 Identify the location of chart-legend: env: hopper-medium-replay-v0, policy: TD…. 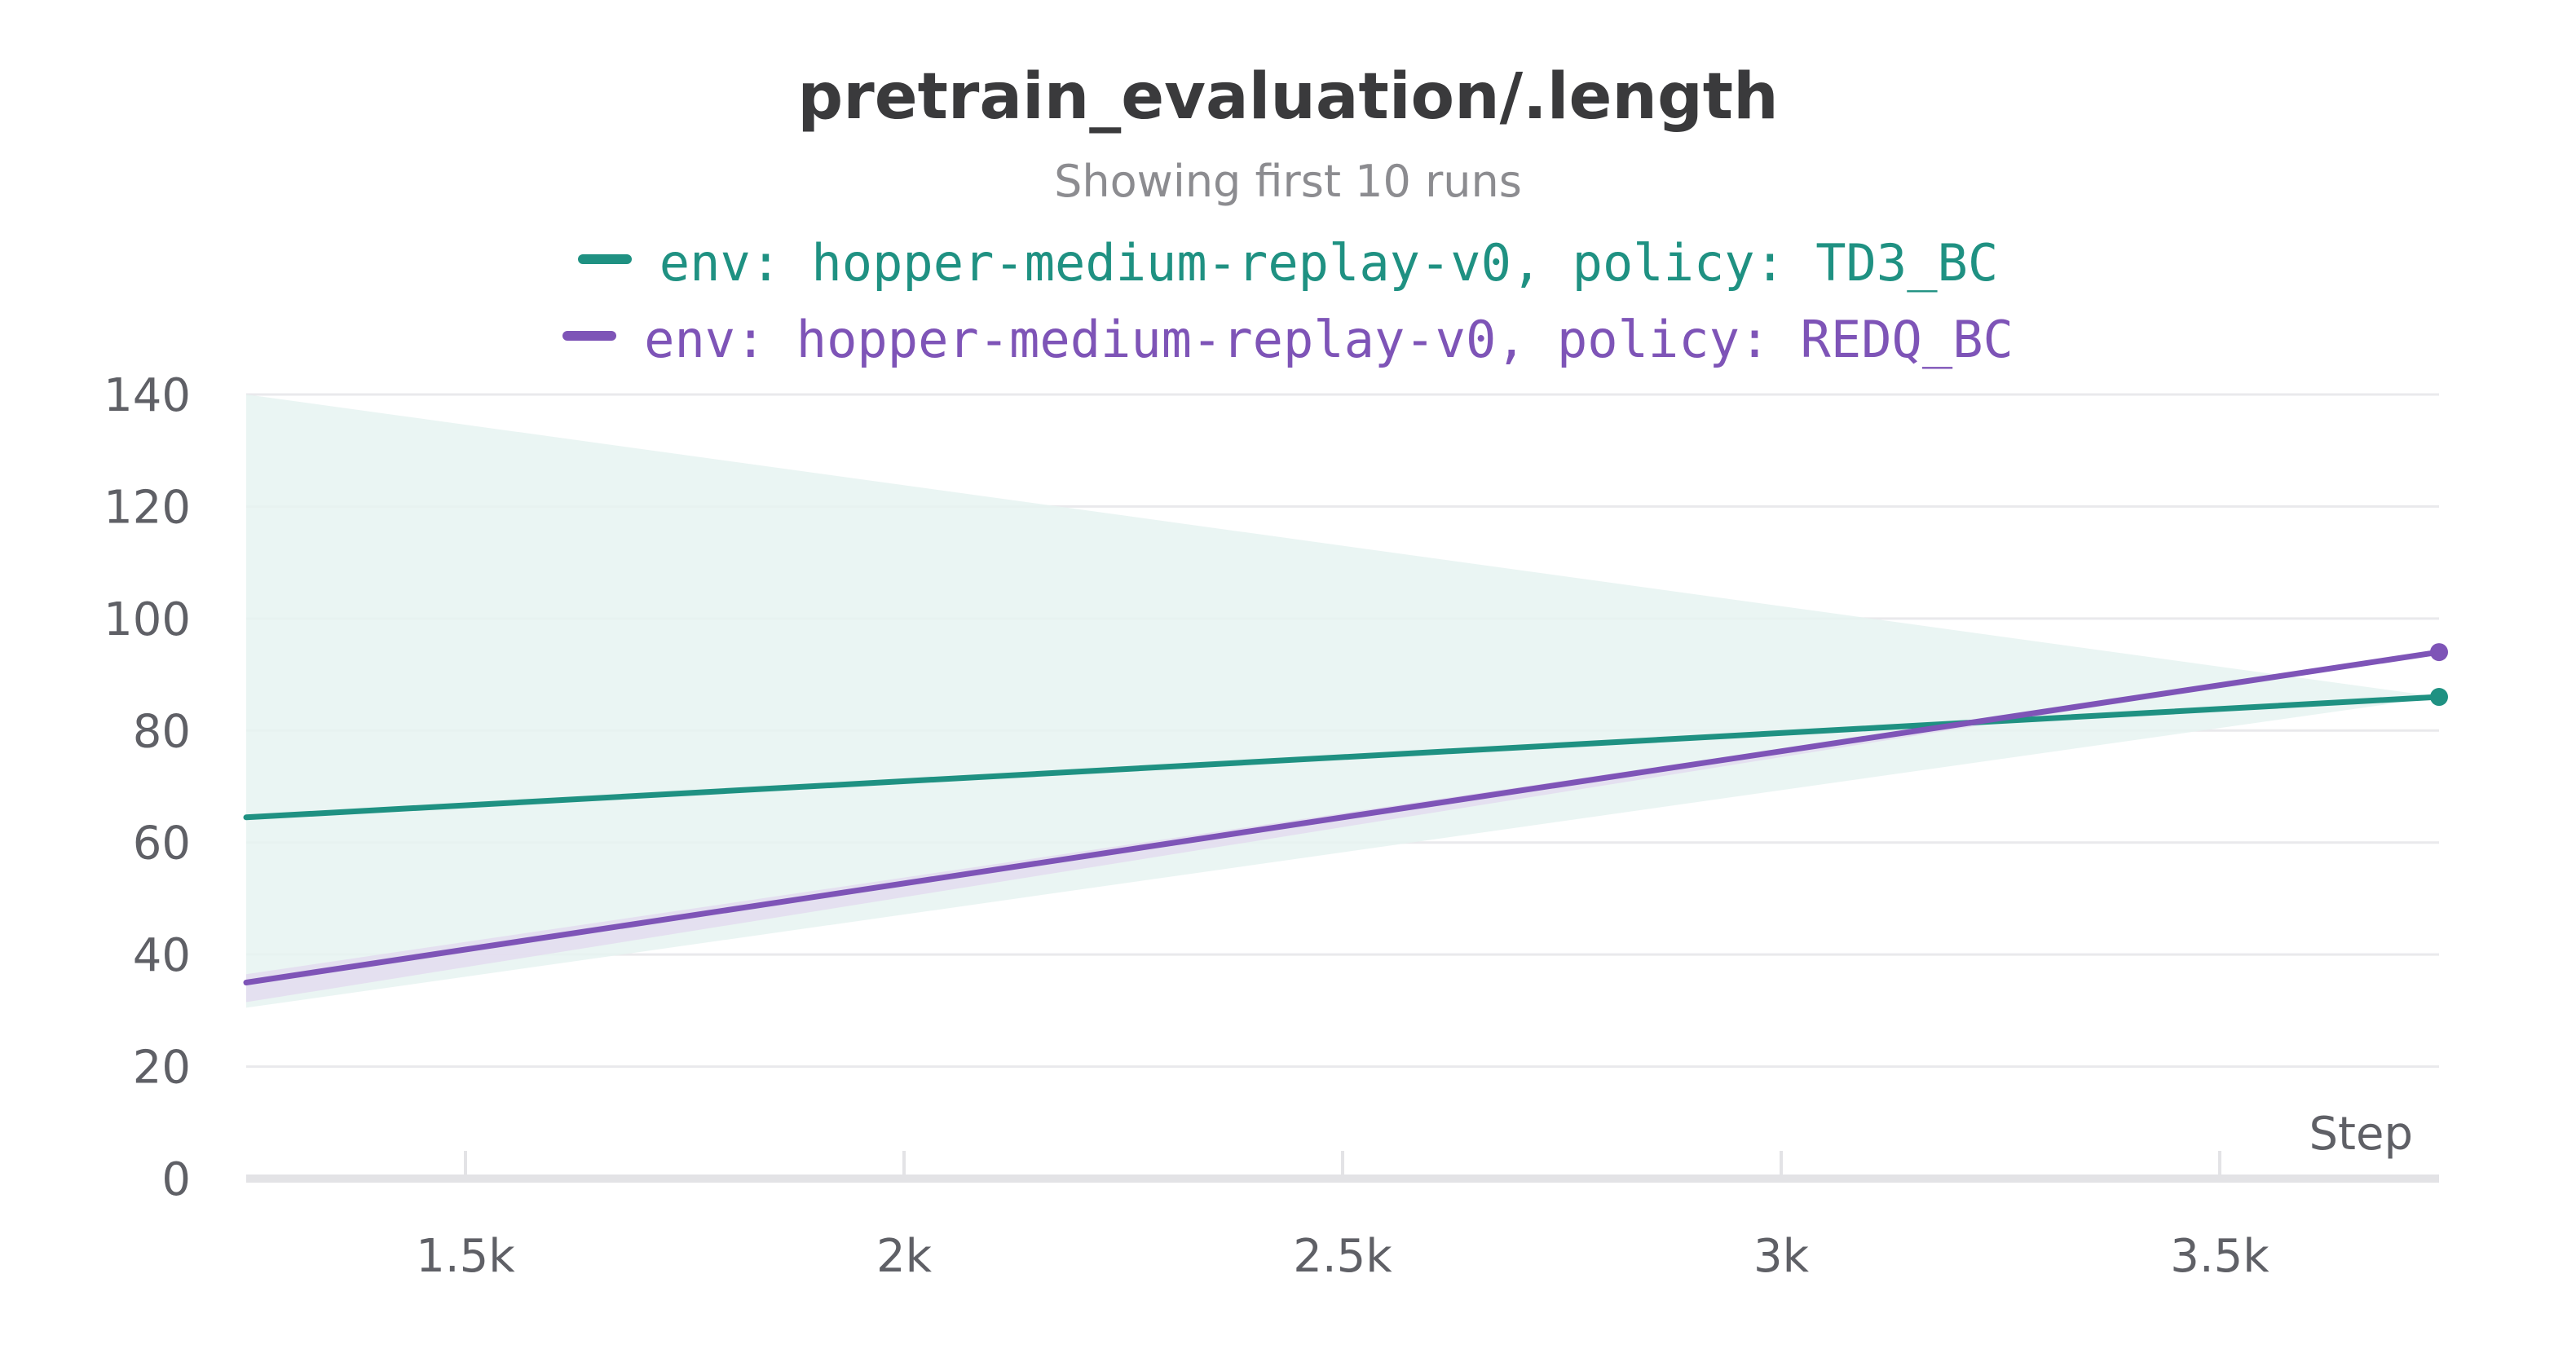
(1288, 301).